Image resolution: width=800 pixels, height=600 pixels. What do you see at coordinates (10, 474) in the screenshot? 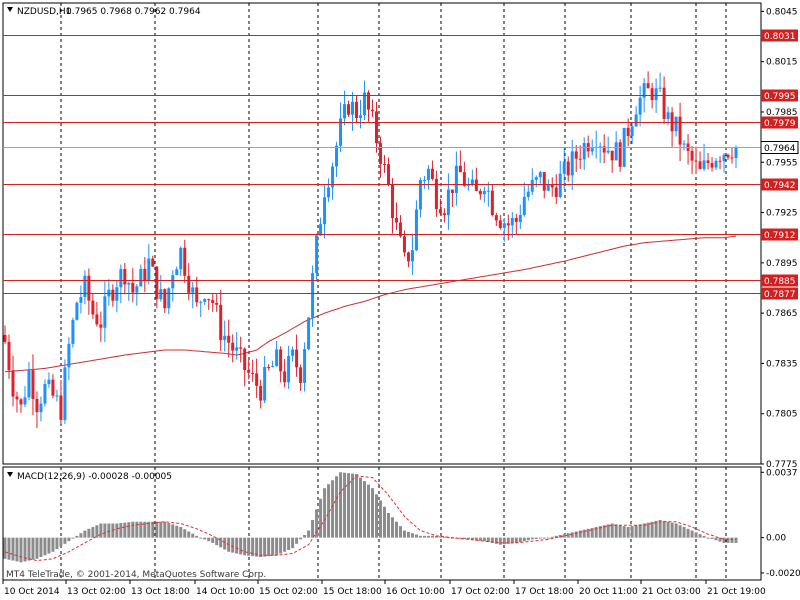
I see `macd-dropdown-arrow-icon` at bounding box center [10, 474].